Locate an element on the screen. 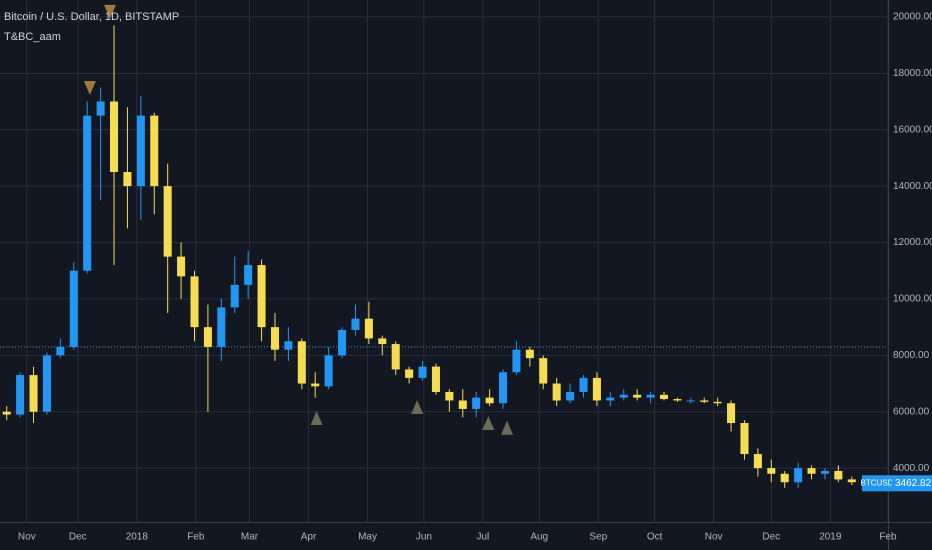  x-tick-label: 2019 is located at coordinates (830, 537).